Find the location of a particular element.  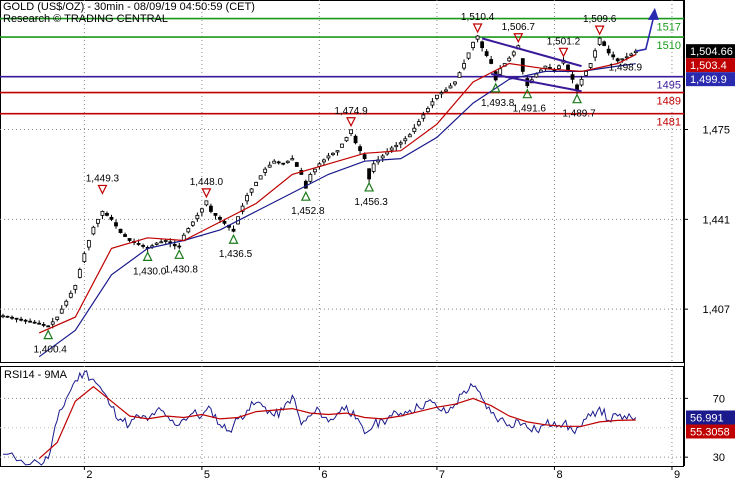

price-badge-fast is located at coordinates (710, 65).